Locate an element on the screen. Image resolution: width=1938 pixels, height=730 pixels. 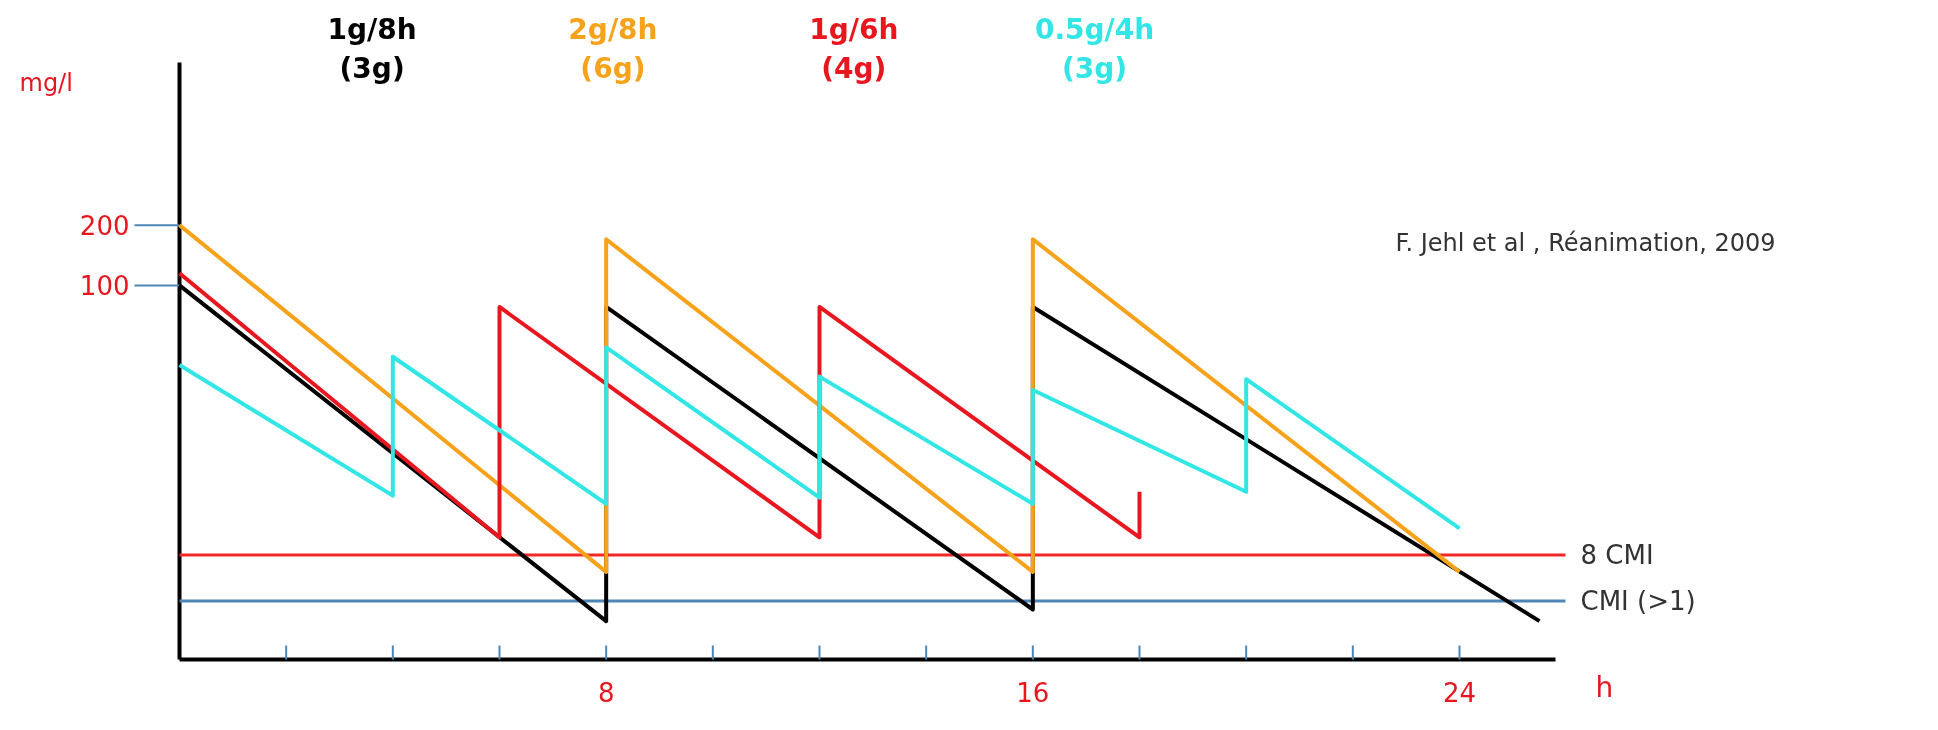
annotation: F. Jehl et al , Réanimation, 2009 is located at coordinates (1585, 242).